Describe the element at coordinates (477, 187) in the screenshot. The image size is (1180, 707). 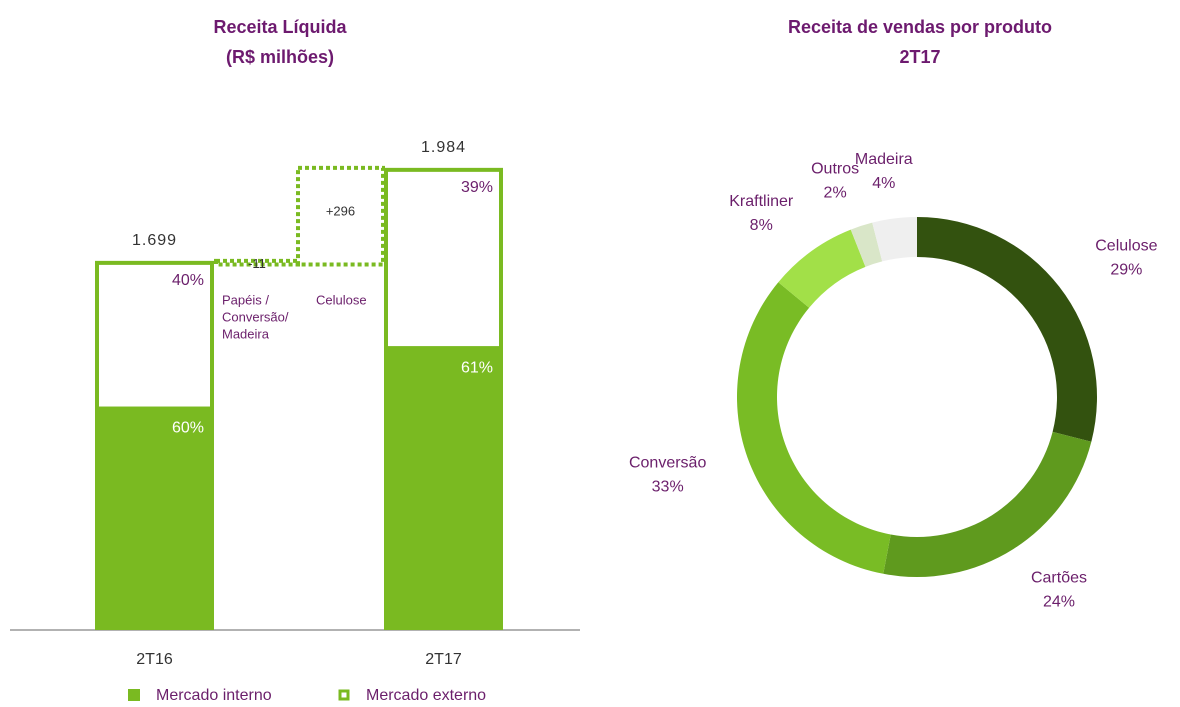
I see `share-label: 39%` at that location.